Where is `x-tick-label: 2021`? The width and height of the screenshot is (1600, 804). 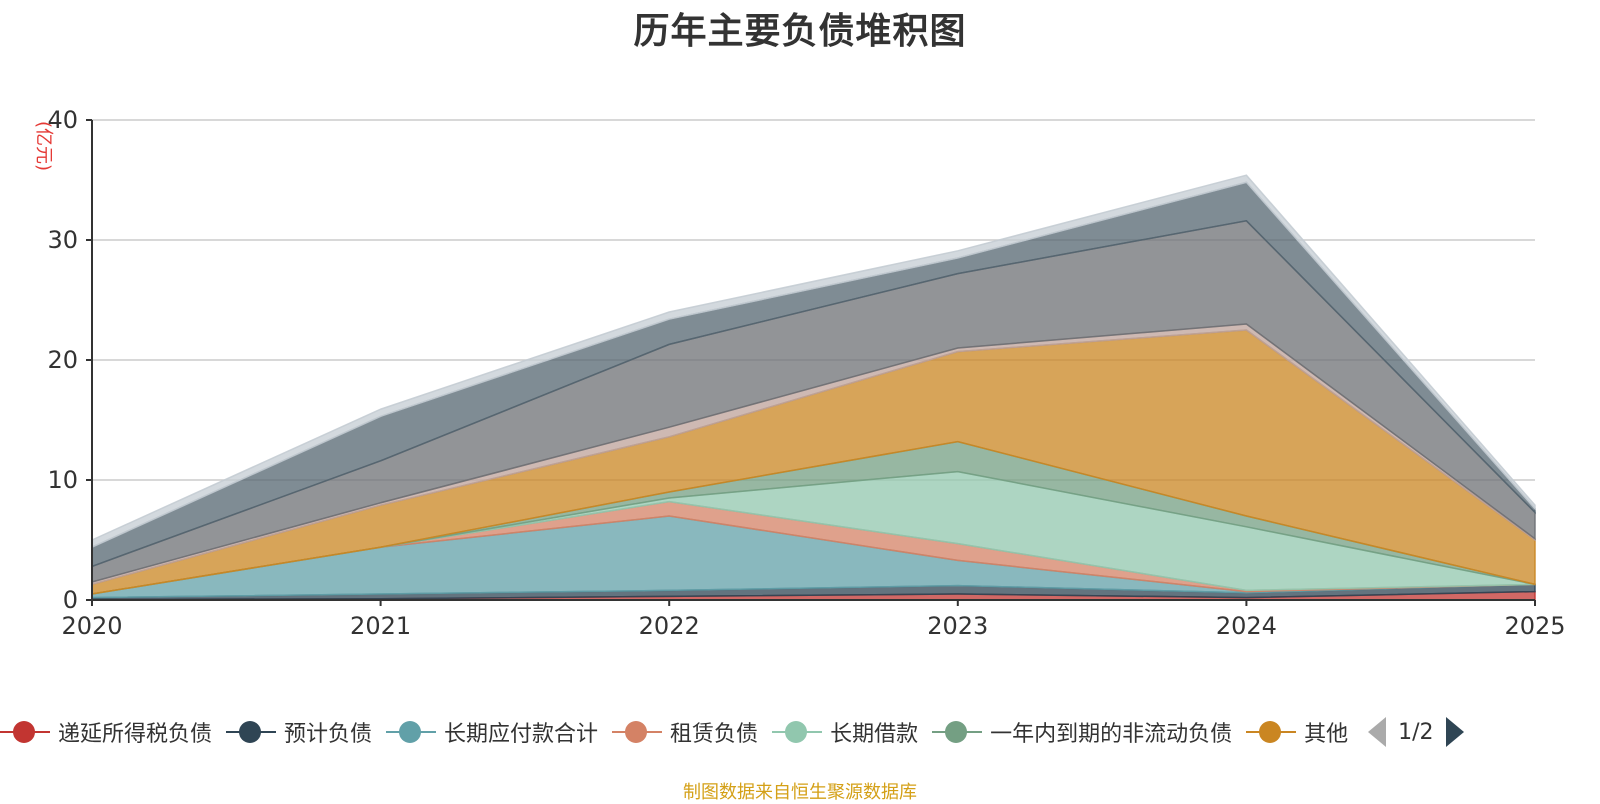 x-tick-label: 2021 is located at coordinates (380, 626).